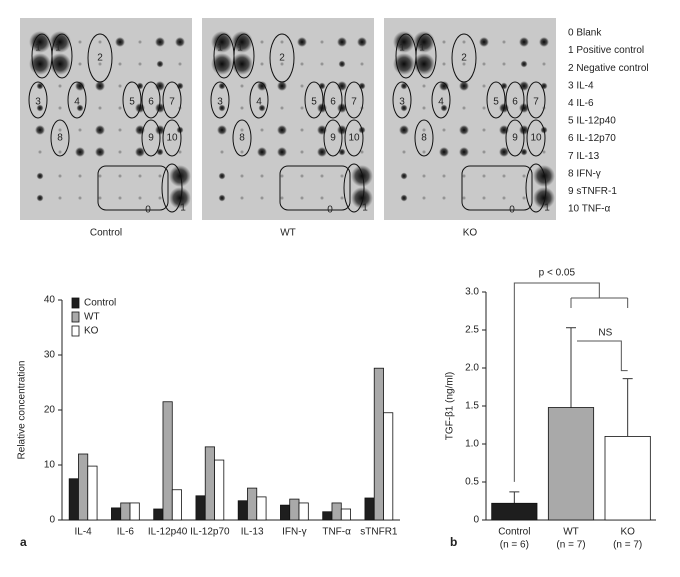 The width and height of the screenshot is (680, 577). Describe the element at coordinates (354, 102) in the screenshot. I see `spot-number: 7` at that location.